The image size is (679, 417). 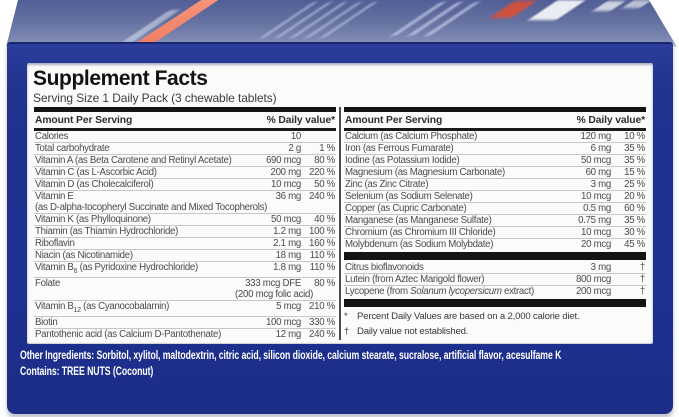 I want to click on header-amount-per-serving: Amount Per Serving, so click(x=84, y=121).